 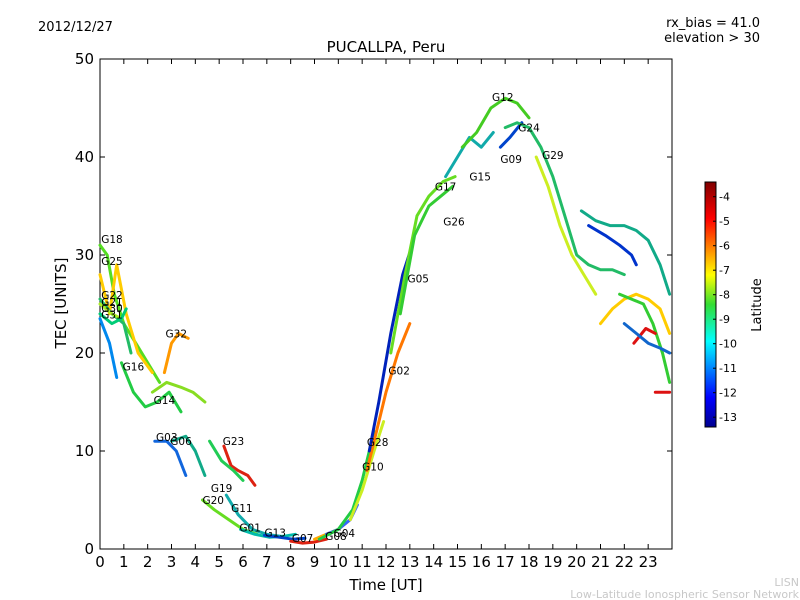 What do you see at coordinates (61, 304) in the screenshot?
I see `y-axis-label: TEC [UNITS]` at bounding box center [61, 304].